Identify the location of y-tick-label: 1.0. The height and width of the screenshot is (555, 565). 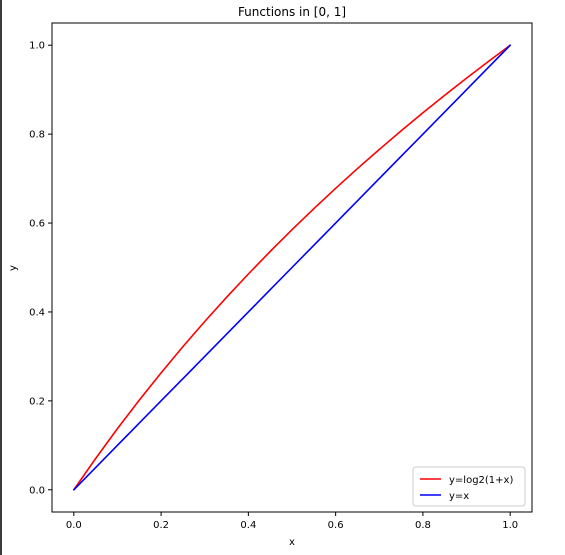
(37, 46).